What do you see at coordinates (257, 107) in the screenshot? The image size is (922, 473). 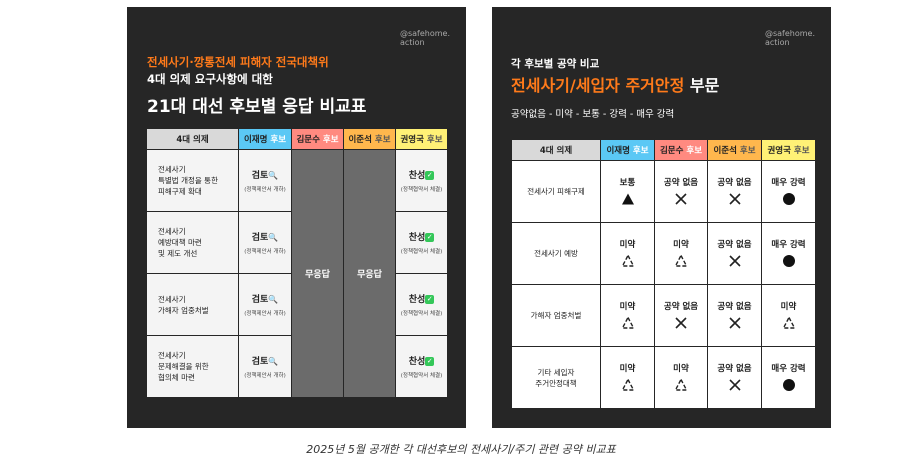 I see `card1-title-main: 21대 대선 후보별 응답 비교표` at bounding box center [257, 107].